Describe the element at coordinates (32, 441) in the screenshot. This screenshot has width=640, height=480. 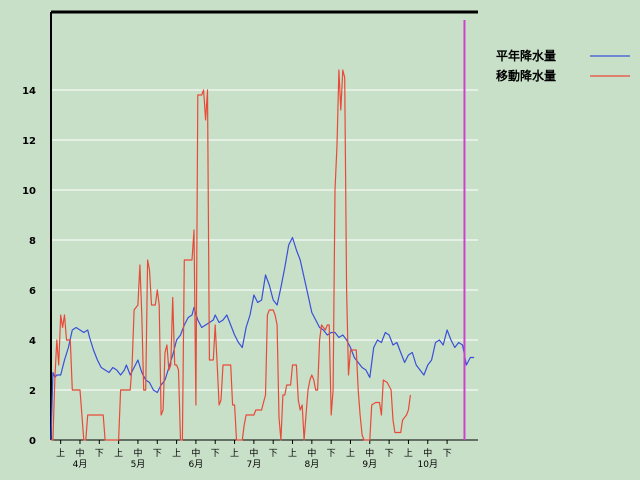
I see `y-tick-label: 0` at that location.